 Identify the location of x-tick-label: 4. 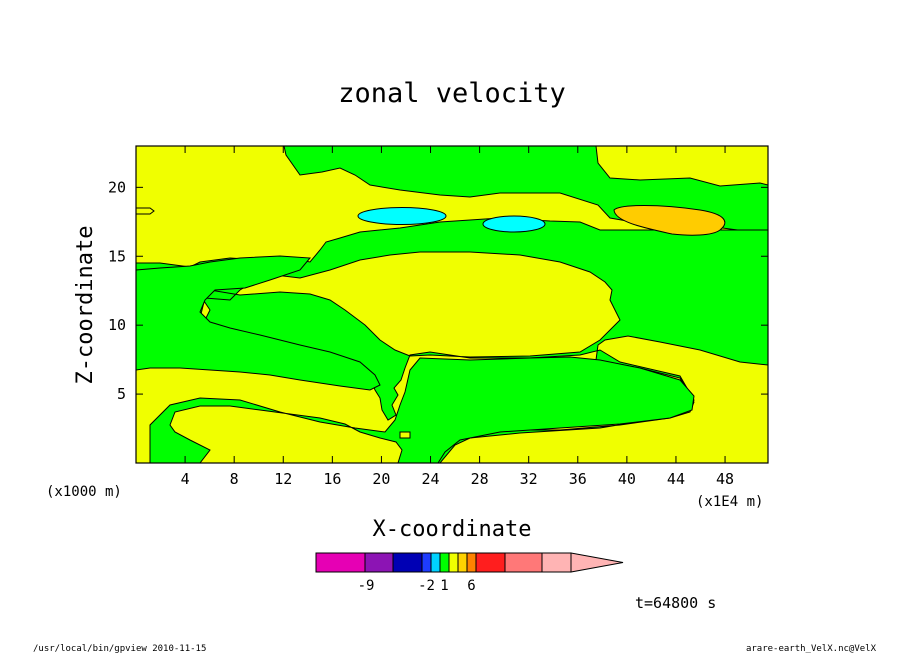
(185, 479).